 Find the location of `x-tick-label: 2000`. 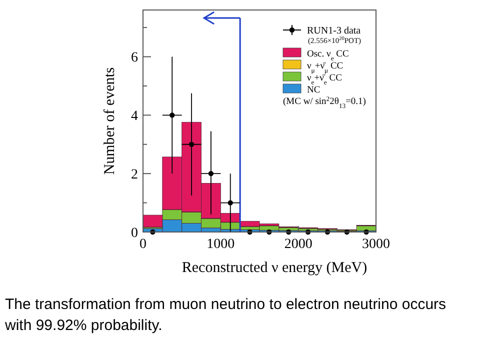

x-tick-label: 2000 is located at coordinates (298, 244).